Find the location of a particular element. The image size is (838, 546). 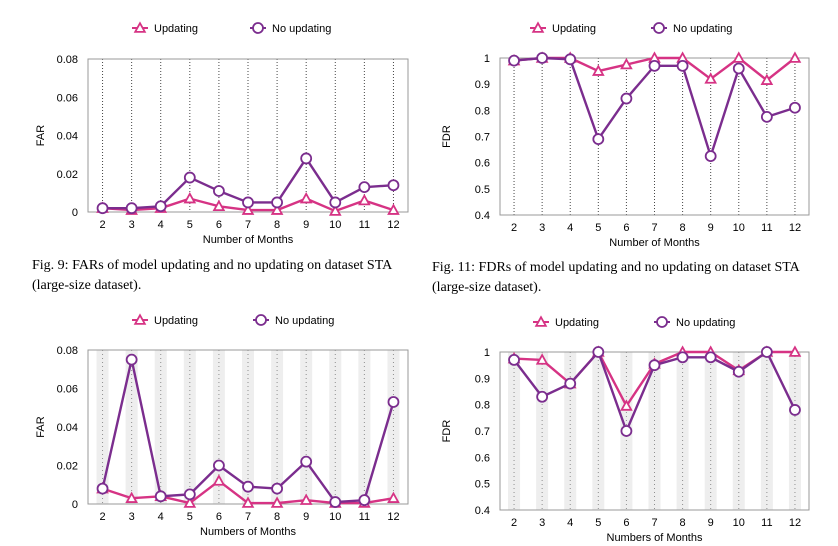

series-line is located at coordinates (654, 107).